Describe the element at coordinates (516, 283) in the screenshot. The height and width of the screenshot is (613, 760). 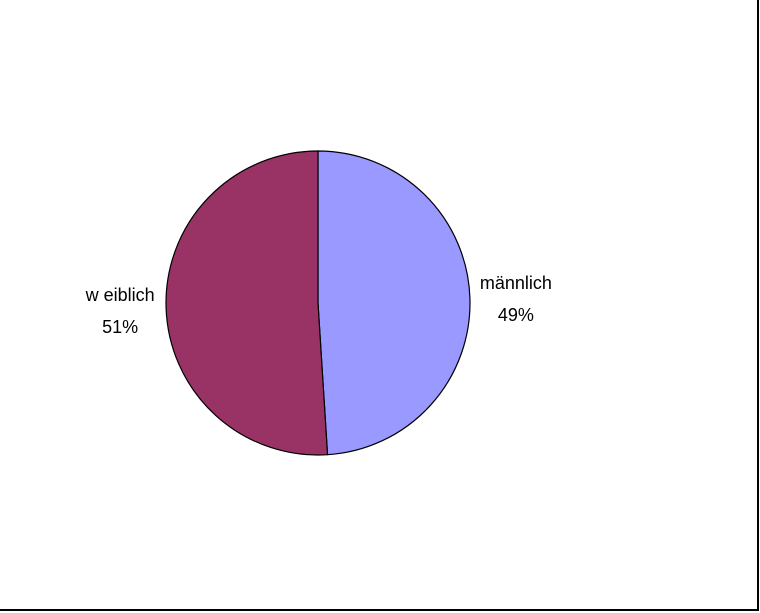
I see `slice-label-0: männlich` at that location.